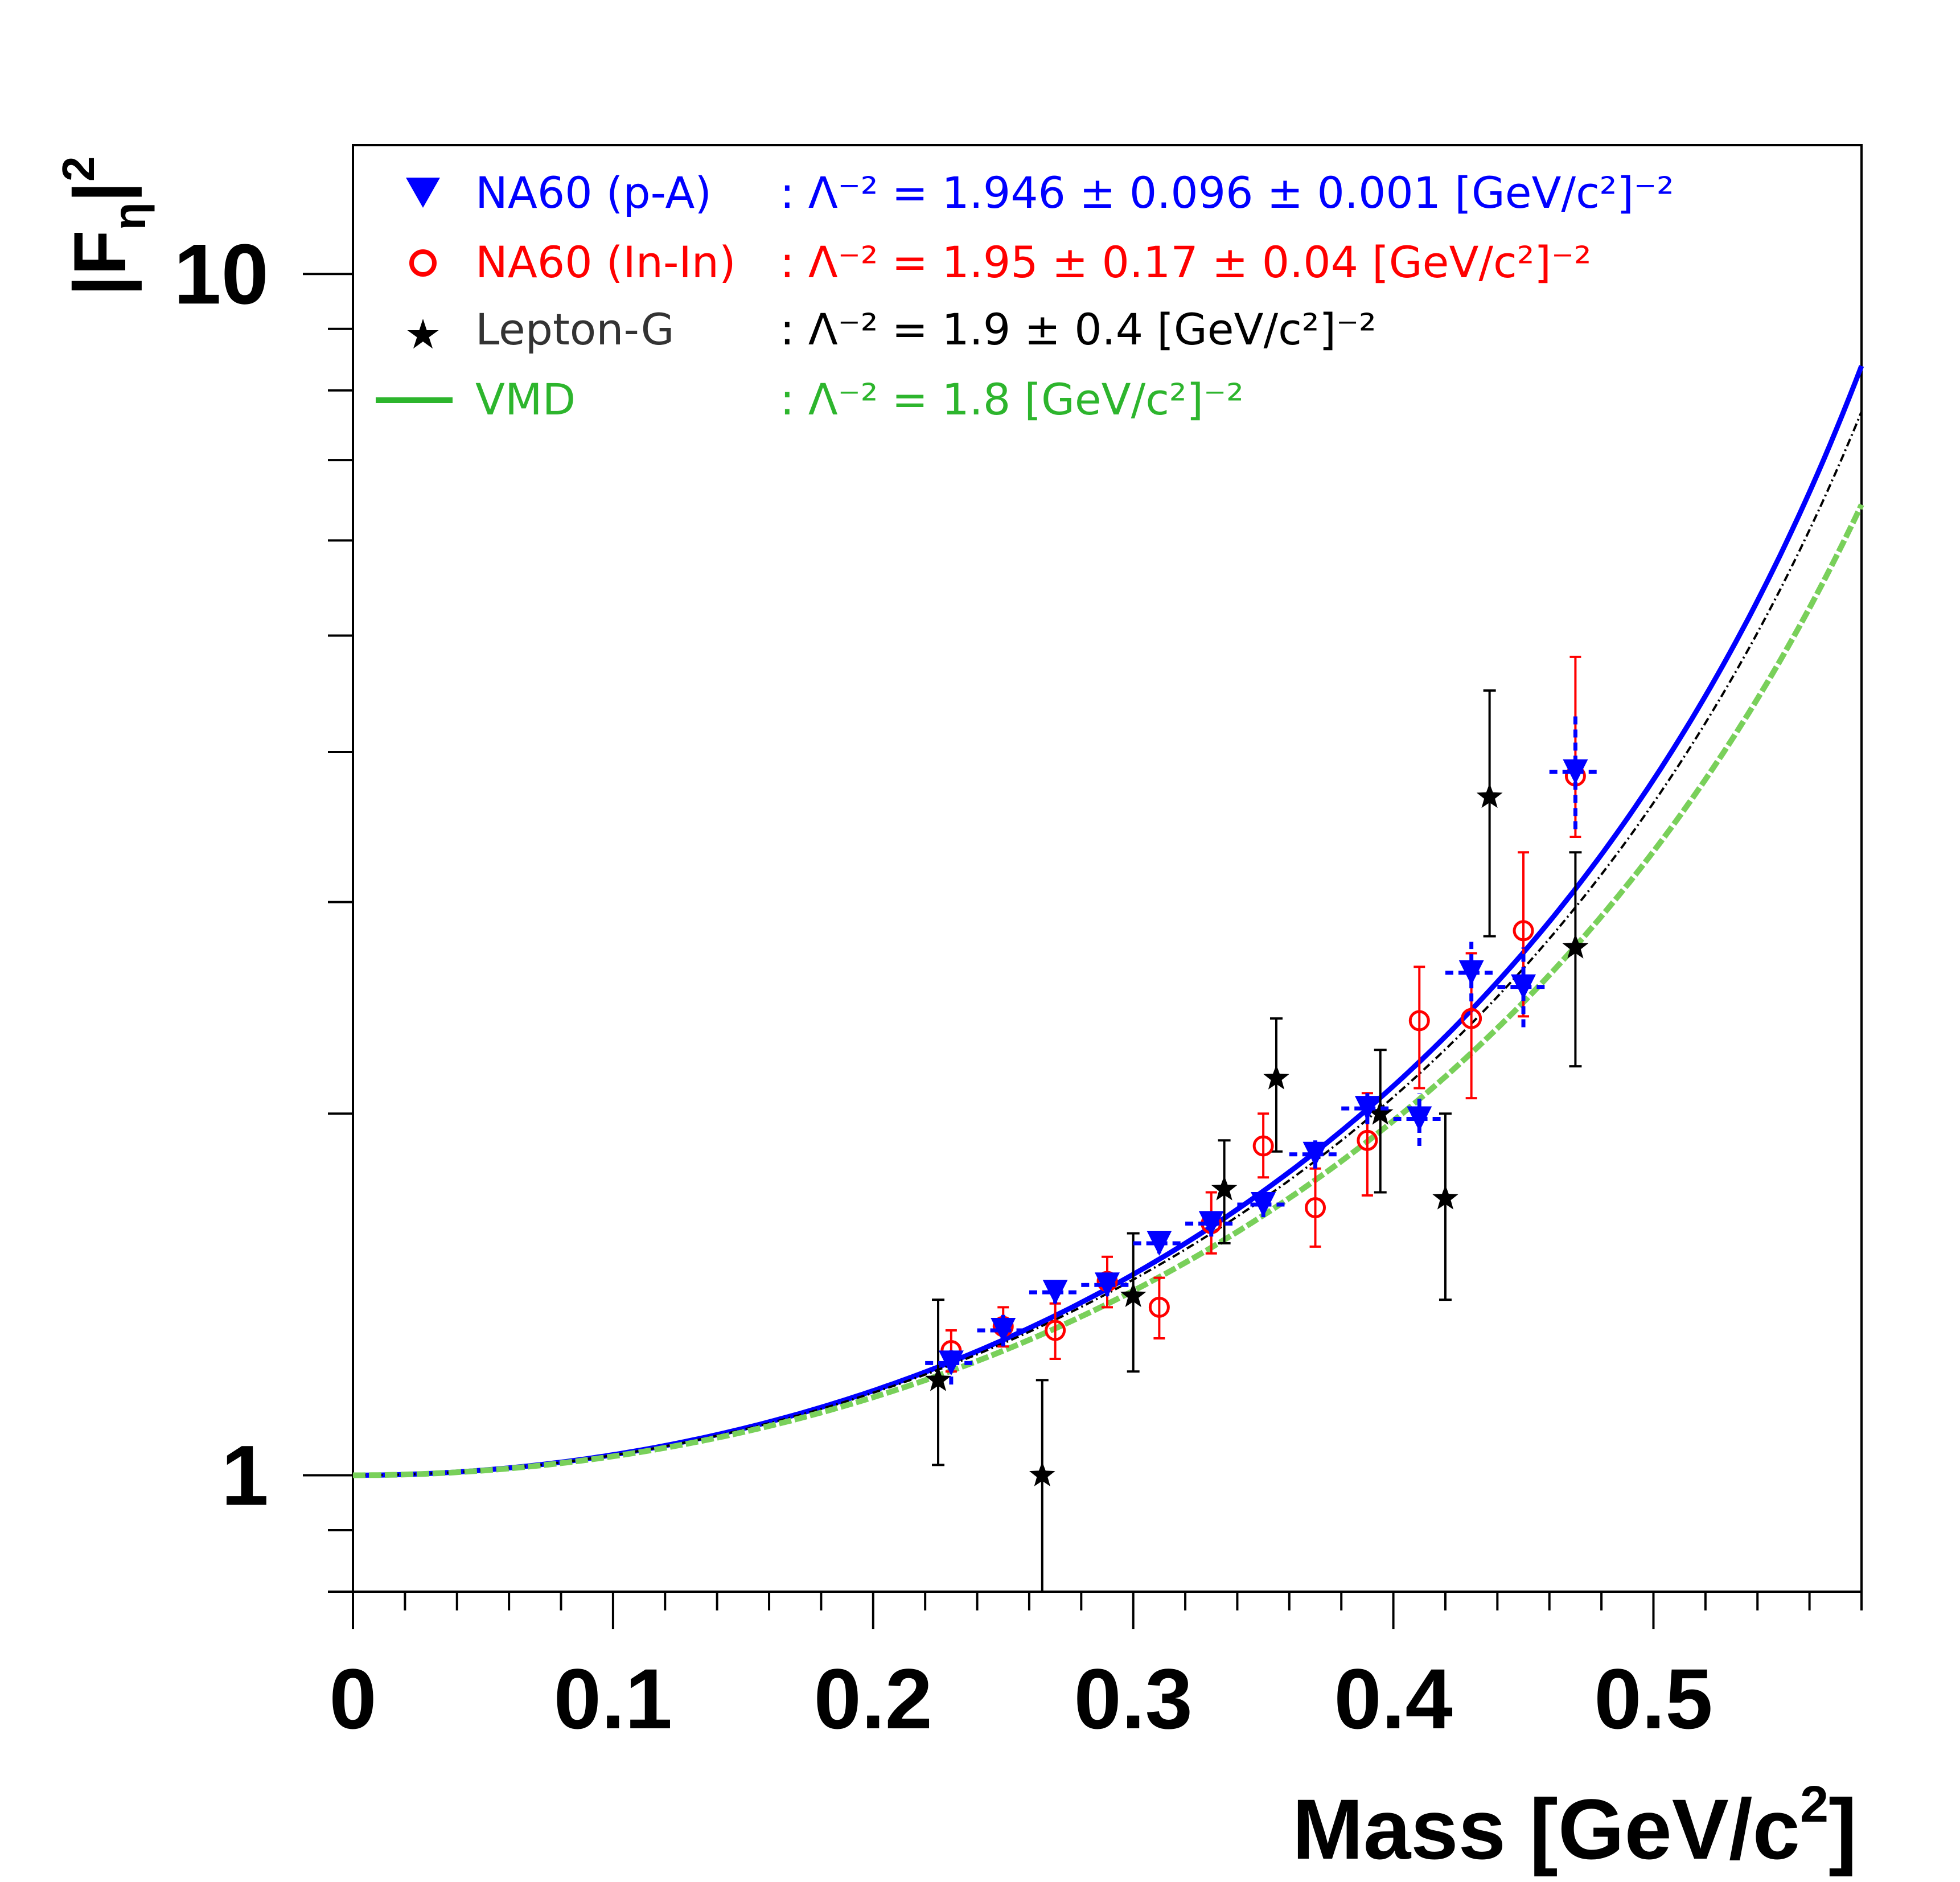 The image size is (1960, 1882). Describe the element at coordinates (1012, 399) in the screenshot. I see `legend-value-vmd: : Λ⁻² = 1.8 [GeV/c²]⁻²` at that location.